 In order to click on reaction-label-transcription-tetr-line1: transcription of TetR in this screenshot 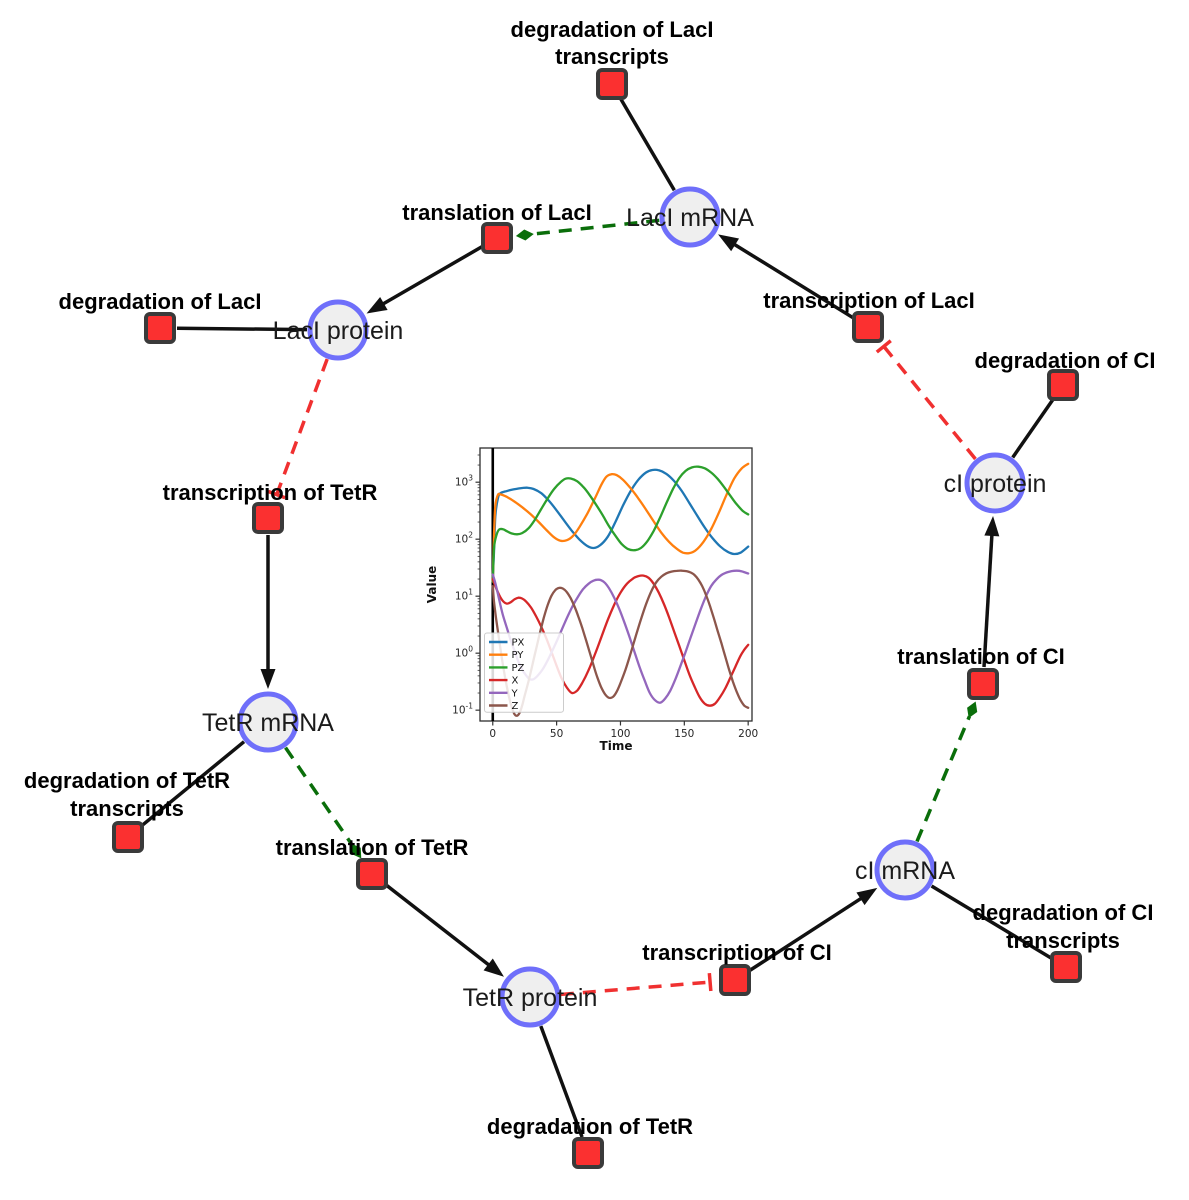, I will do `click(270, 492)`.